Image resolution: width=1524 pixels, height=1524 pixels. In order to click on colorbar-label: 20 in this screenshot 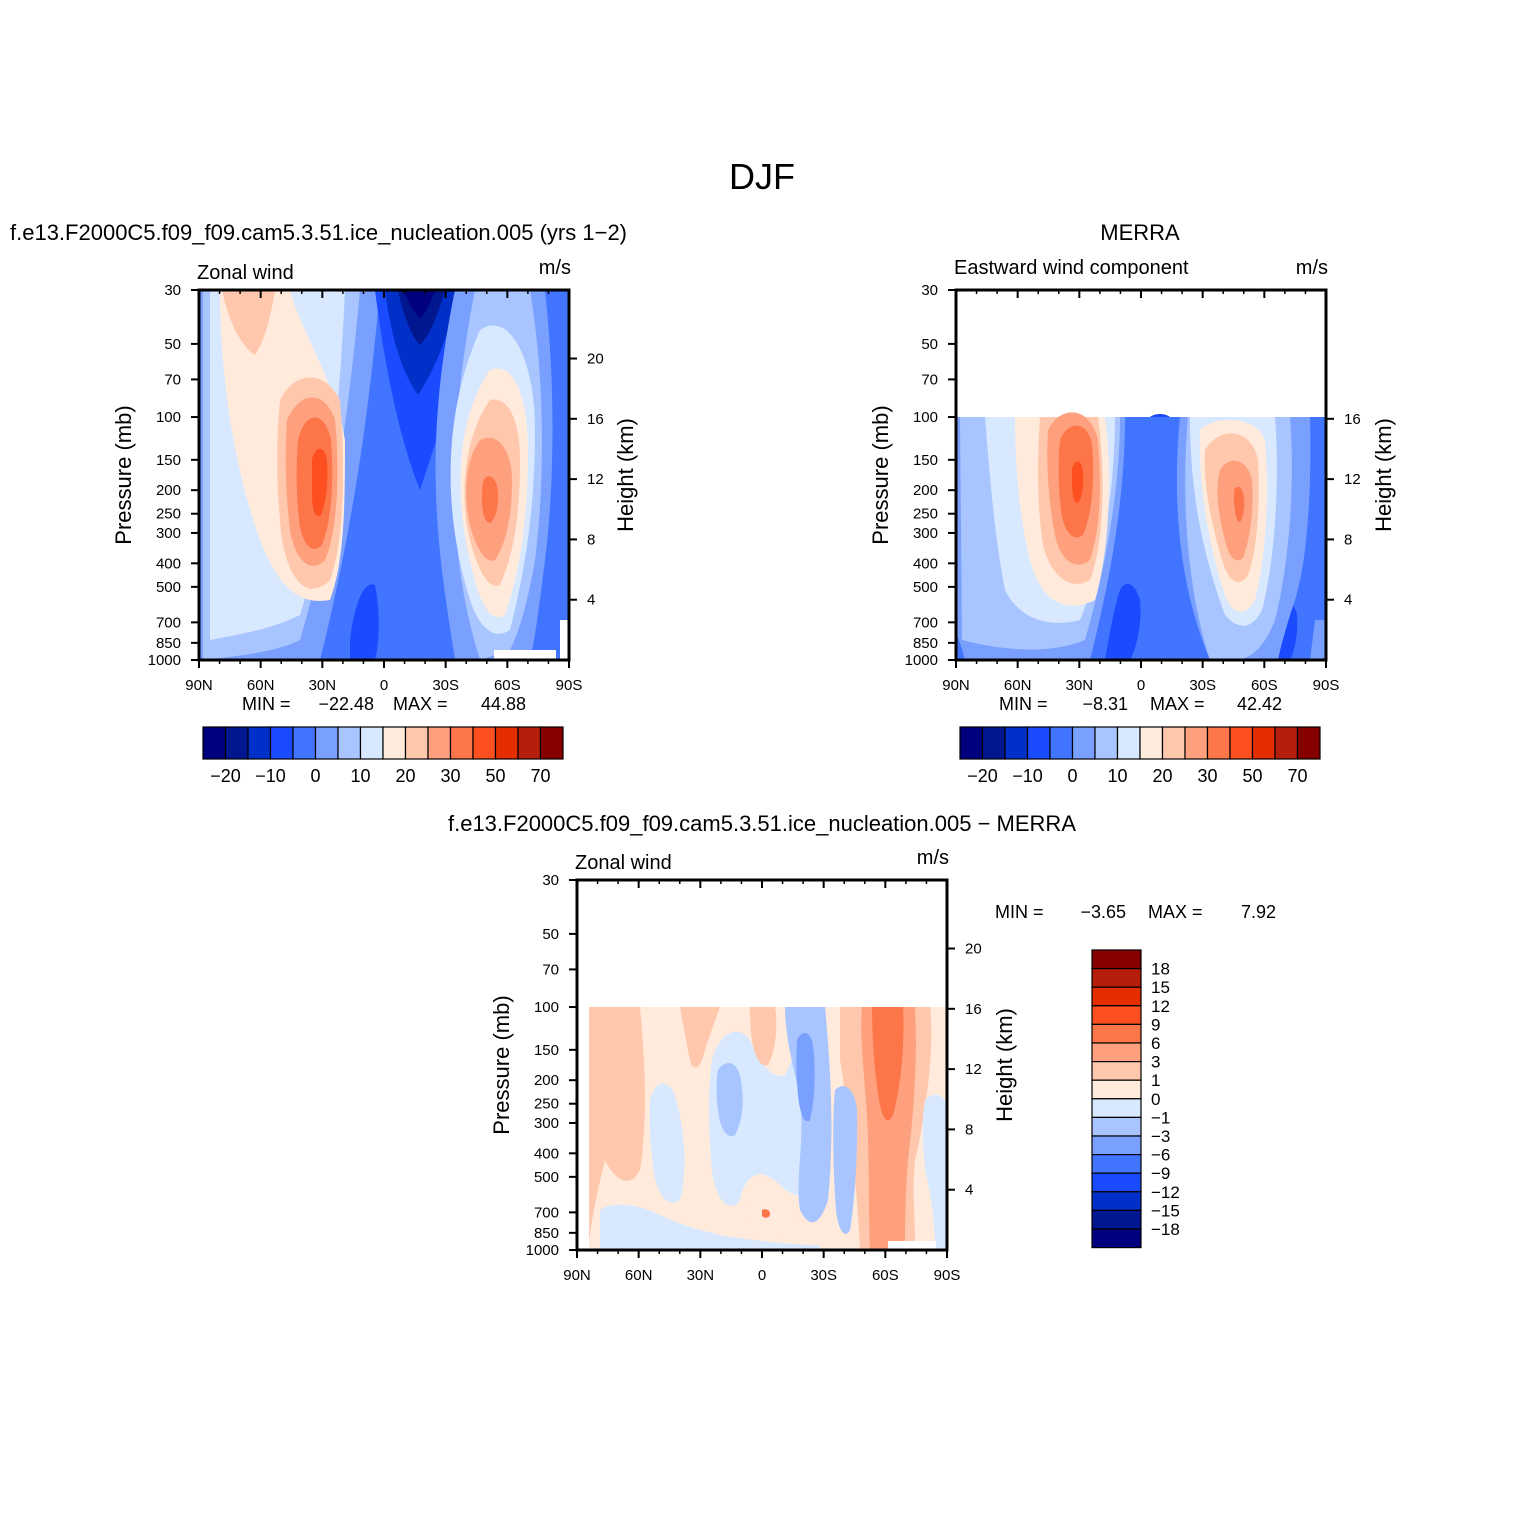, I will do `click(405, 776)`.